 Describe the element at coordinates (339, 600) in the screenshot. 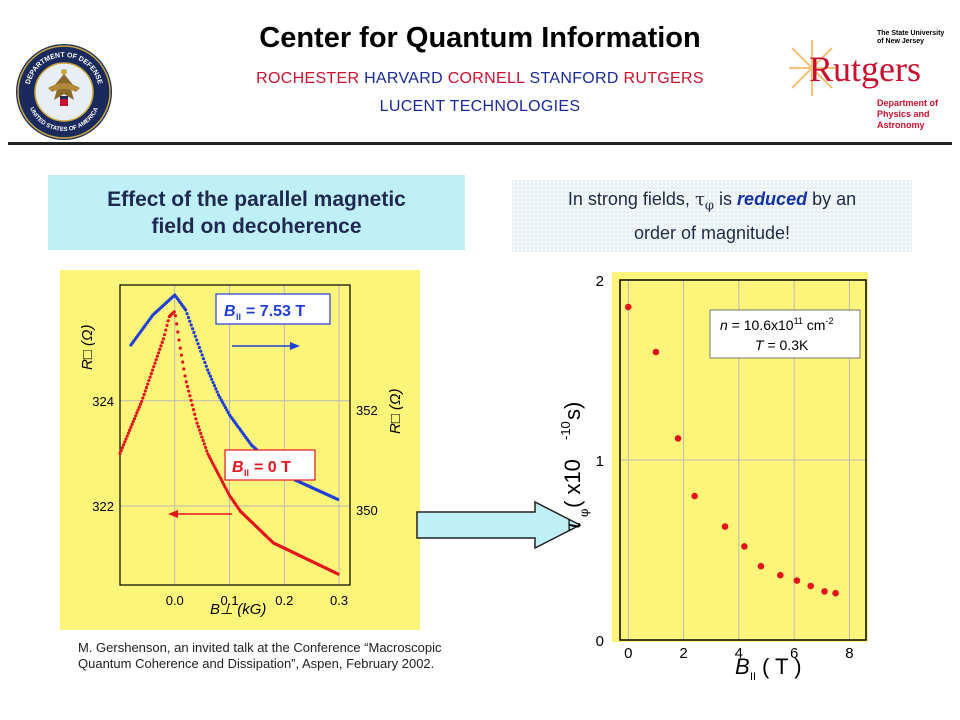

I see `x-tick-label: 0.3` at that location.